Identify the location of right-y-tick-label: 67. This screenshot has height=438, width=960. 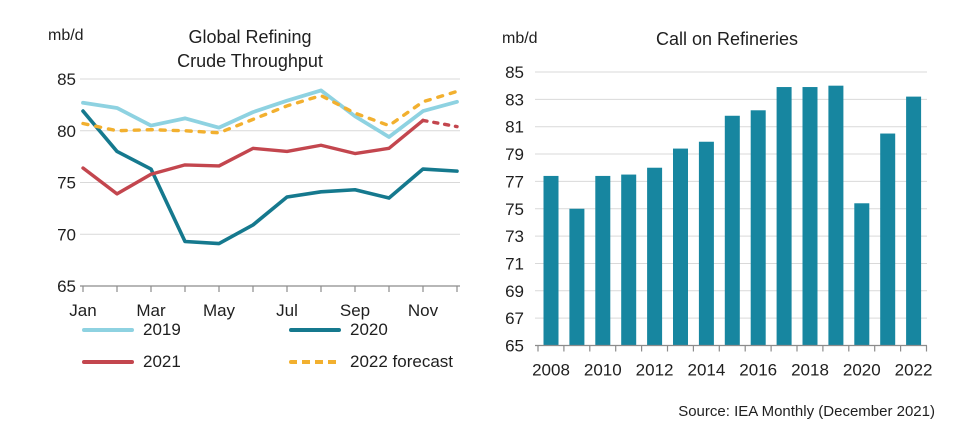
(514, 318).